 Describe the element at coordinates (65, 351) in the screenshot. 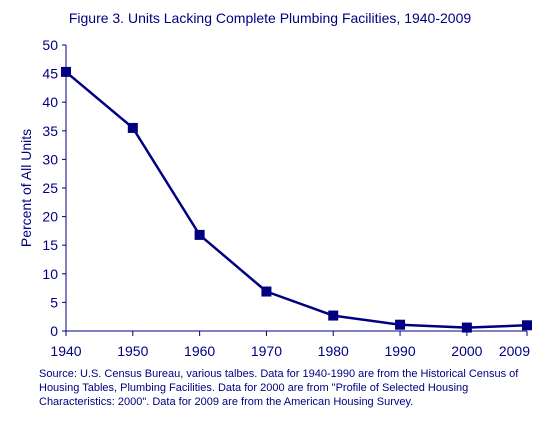

I see `x-tick-label: 1940` at that location.